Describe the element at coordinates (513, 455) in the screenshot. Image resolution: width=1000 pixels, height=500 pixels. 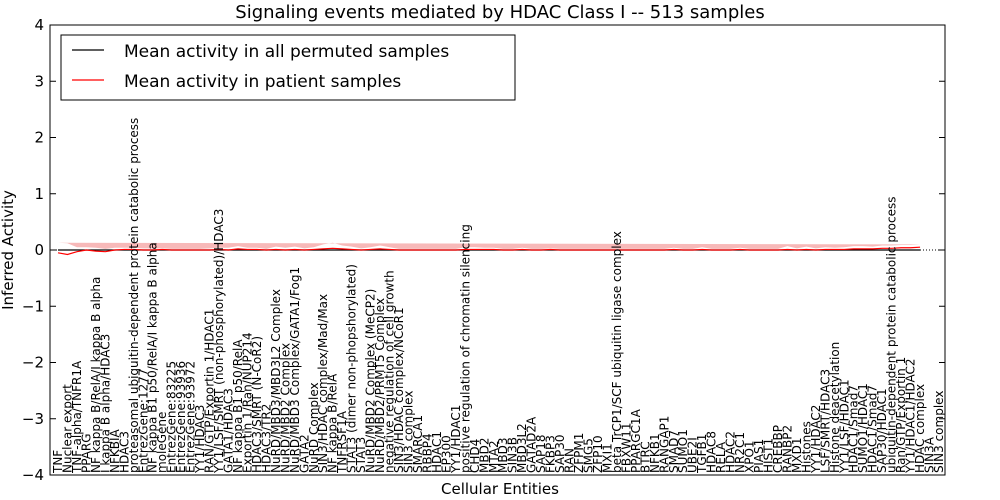
I see `category-label: SIN3B` at that location.